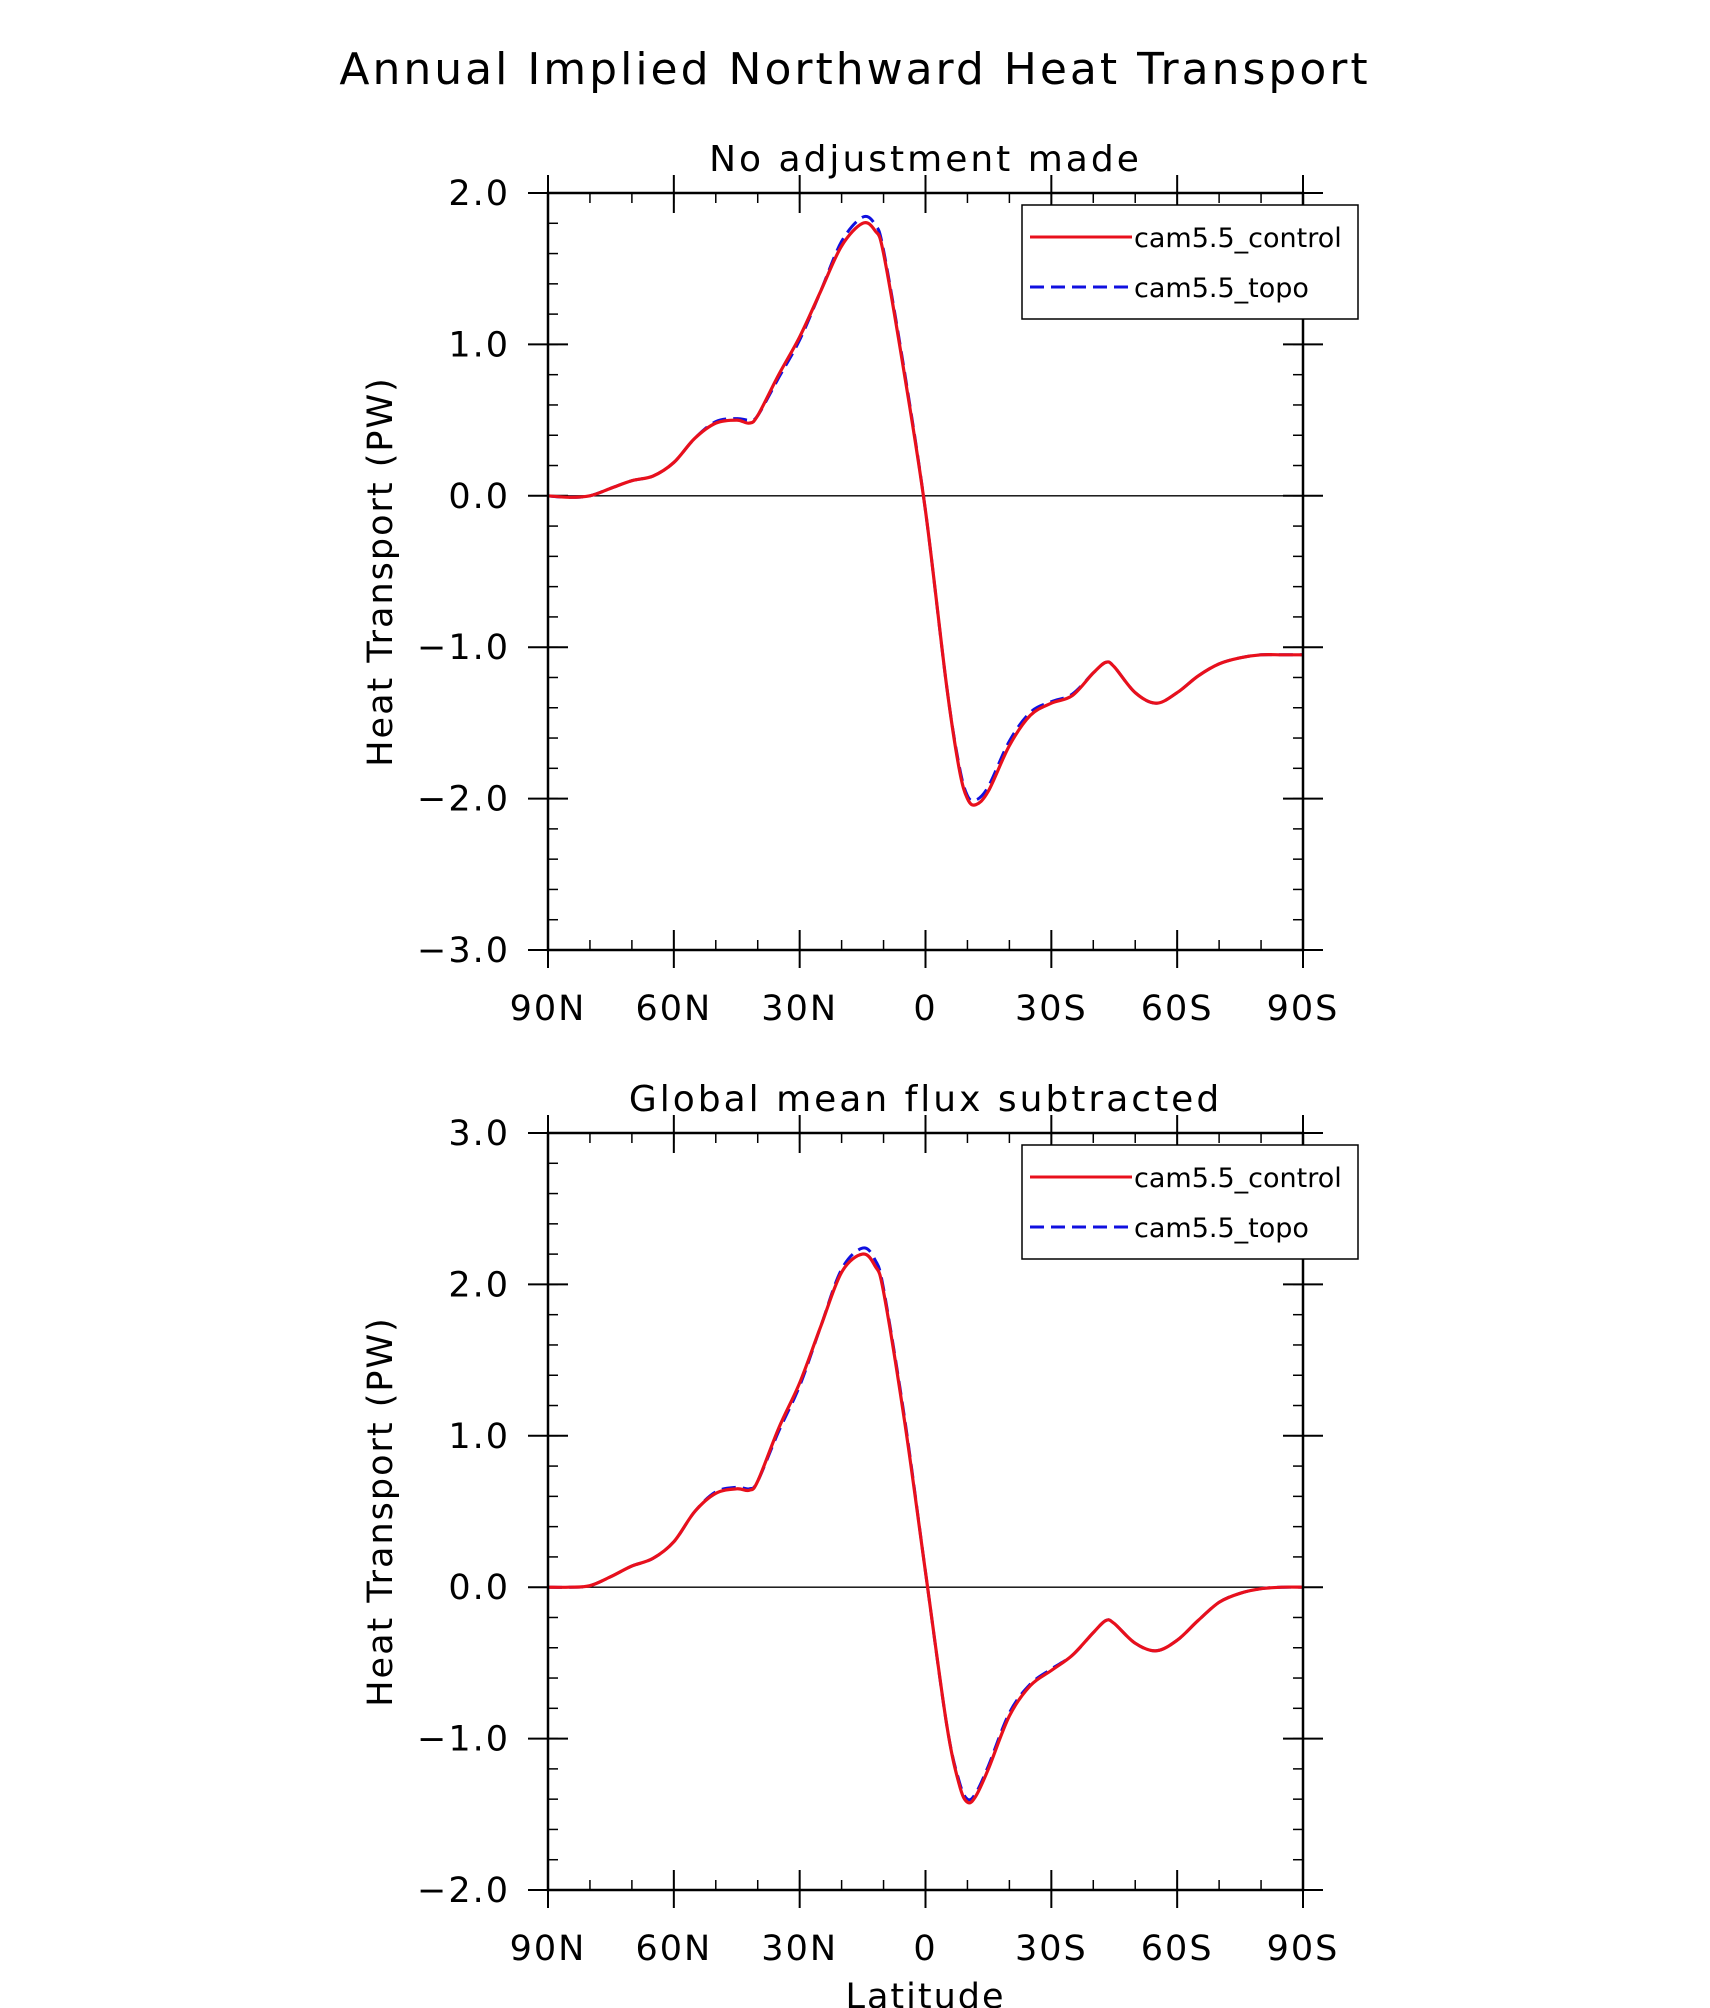 This screenshot has height=2008, width=1710. I want to click on y-tick-label: 3.0, so click(479, 1134).